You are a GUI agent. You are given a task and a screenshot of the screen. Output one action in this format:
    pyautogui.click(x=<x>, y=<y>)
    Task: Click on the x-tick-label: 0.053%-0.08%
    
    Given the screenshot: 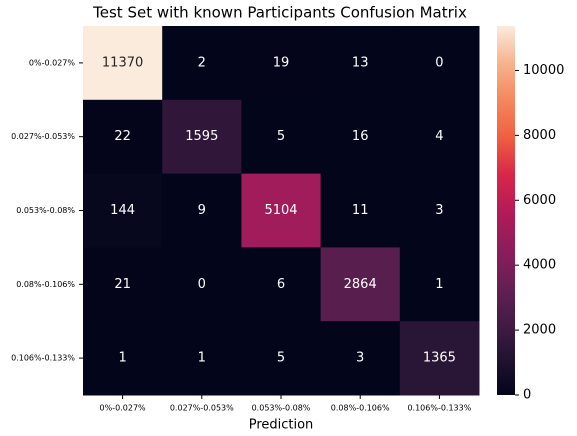 What is the action you would take?
    pyautogui.click(x=281, y=408)
    